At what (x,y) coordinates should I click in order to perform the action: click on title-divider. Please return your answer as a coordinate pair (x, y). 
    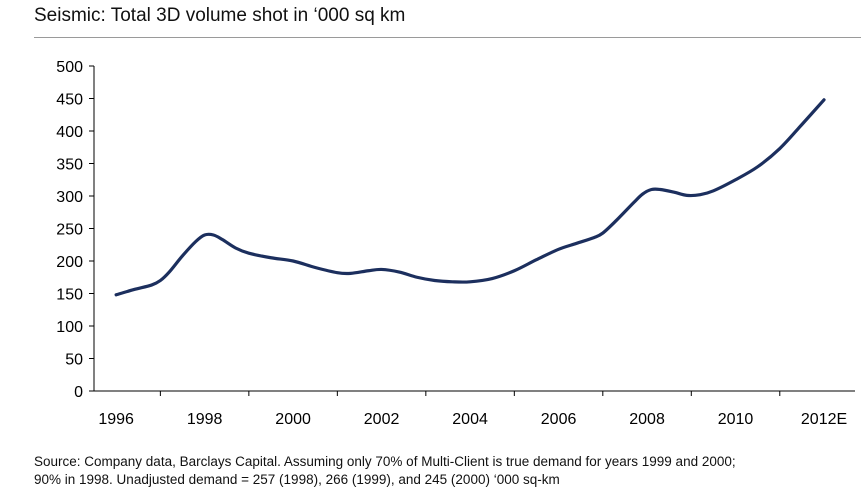
    Looking at the image, I should click on (447, 37).